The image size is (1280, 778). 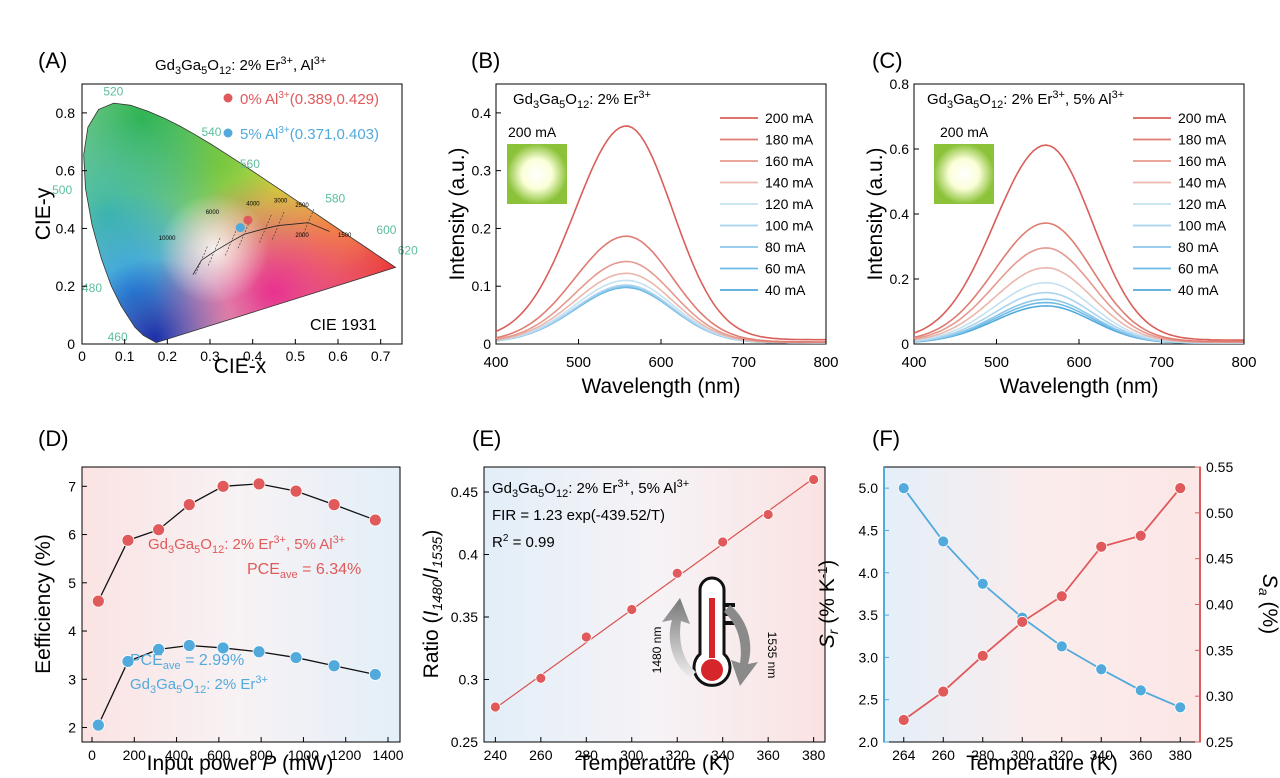 I want to click on legend-label: 100 mA, so click(x=1202, y=226).